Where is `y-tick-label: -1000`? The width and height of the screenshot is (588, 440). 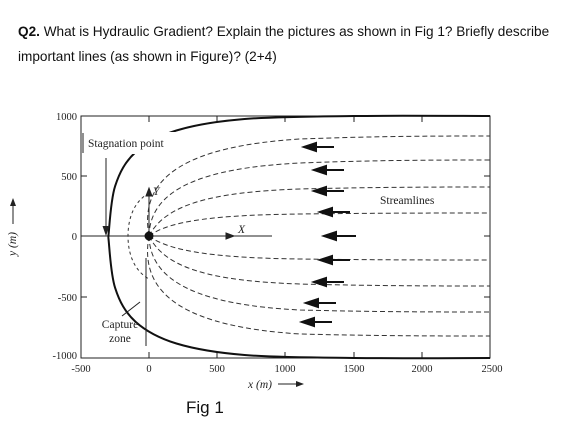 y-tick-label: -1000 is located at coordinates (65, 356).